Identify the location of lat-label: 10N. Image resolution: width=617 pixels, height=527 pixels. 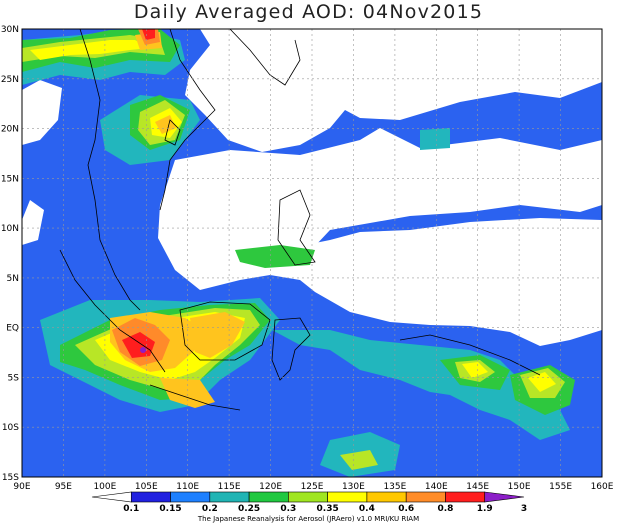
(10, 229).